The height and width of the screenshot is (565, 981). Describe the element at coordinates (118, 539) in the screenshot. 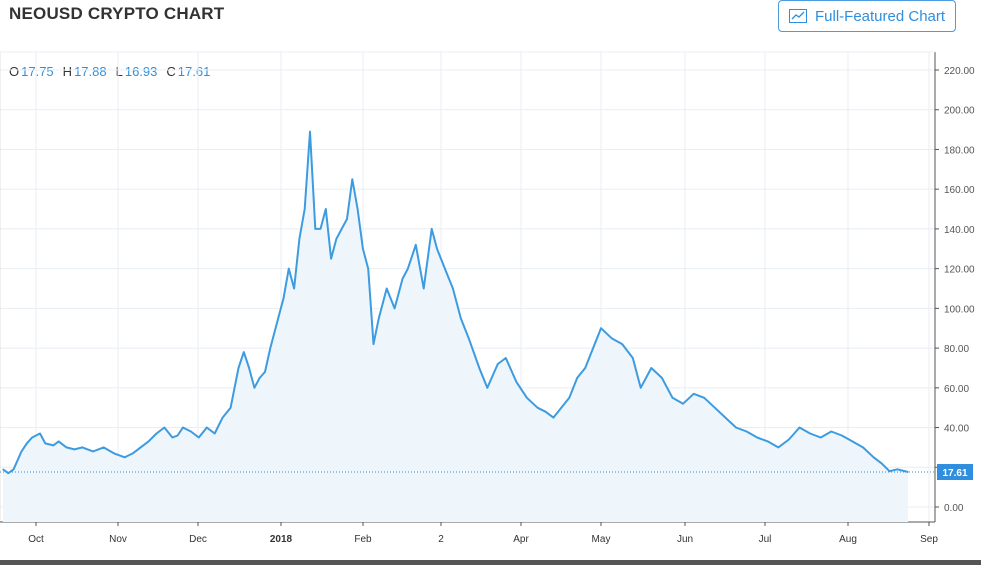

I see `x-tick-label: Nov` at that location.